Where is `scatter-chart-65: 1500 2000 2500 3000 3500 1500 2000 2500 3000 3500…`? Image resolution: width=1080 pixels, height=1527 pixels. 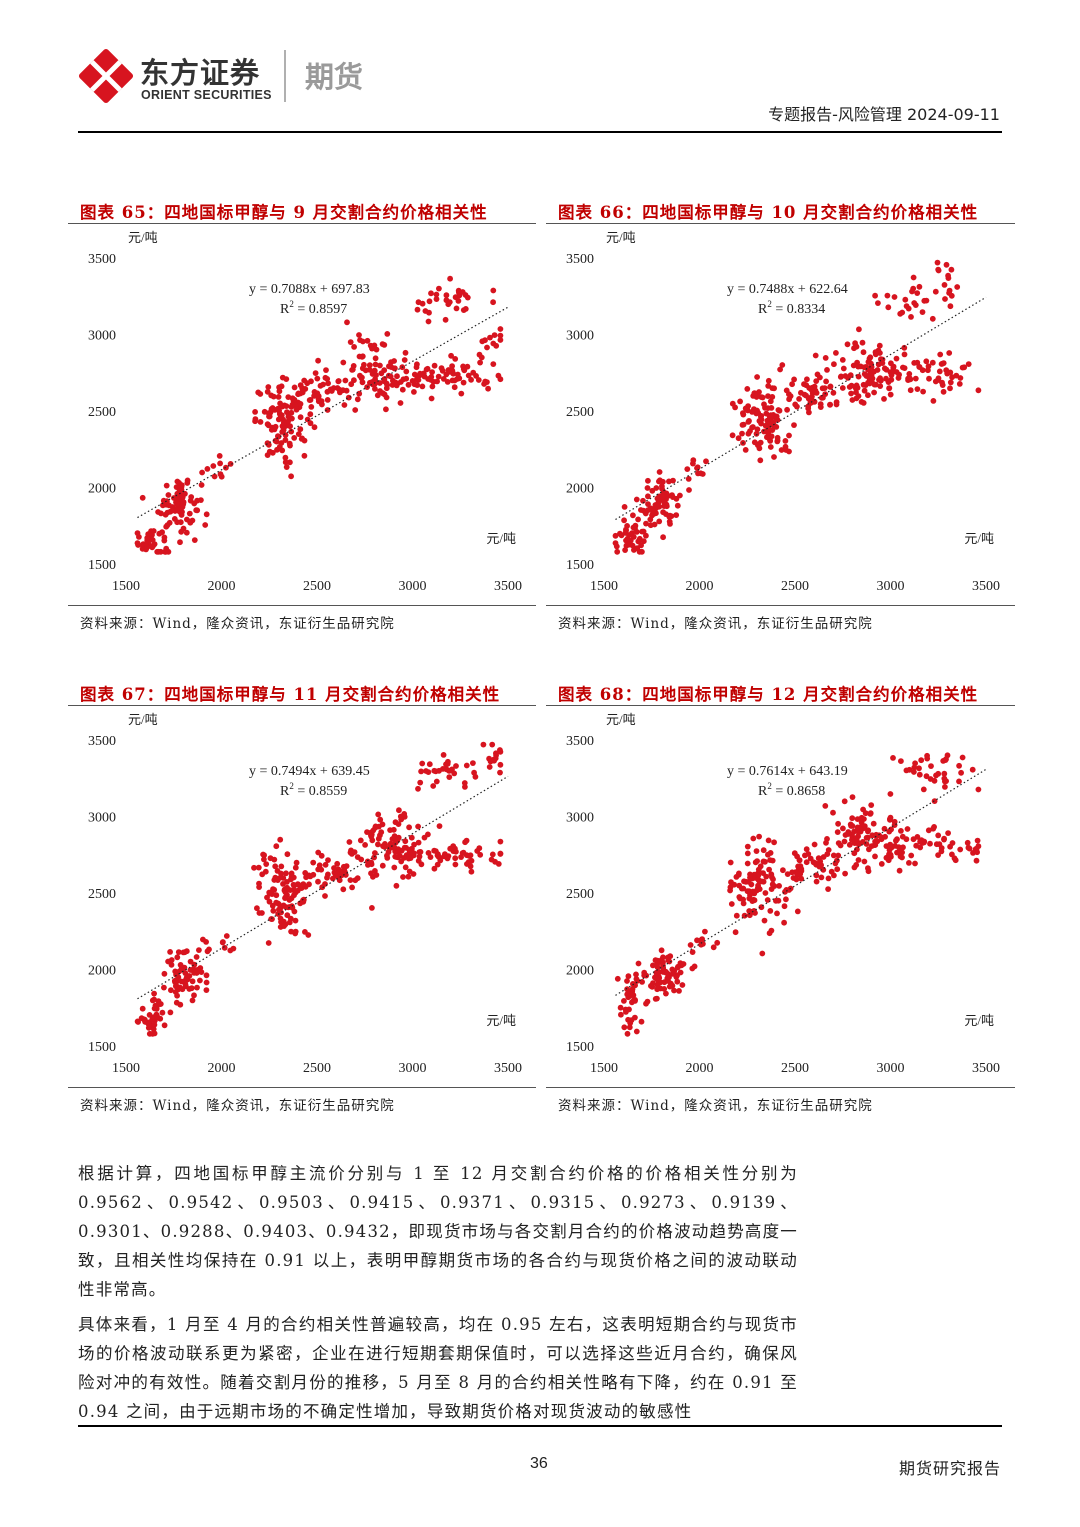
scatter-chart-65: 1500 2000 2500 3000 3500 1500 2000 2500 3000 3500… is located at coordinates (305, 412).